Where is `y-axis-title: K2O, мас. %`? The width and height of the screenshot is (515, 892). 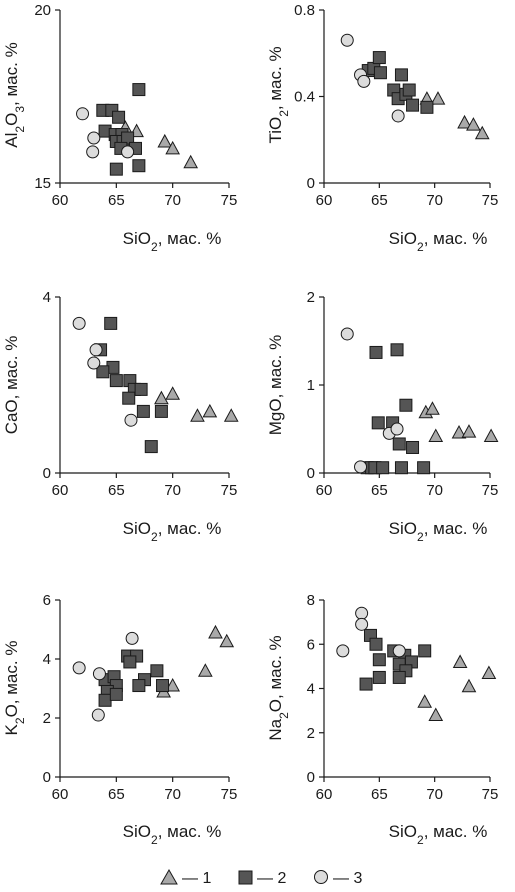
y-axis-title: K2O, мас. % is located at coordinates (14, 688).